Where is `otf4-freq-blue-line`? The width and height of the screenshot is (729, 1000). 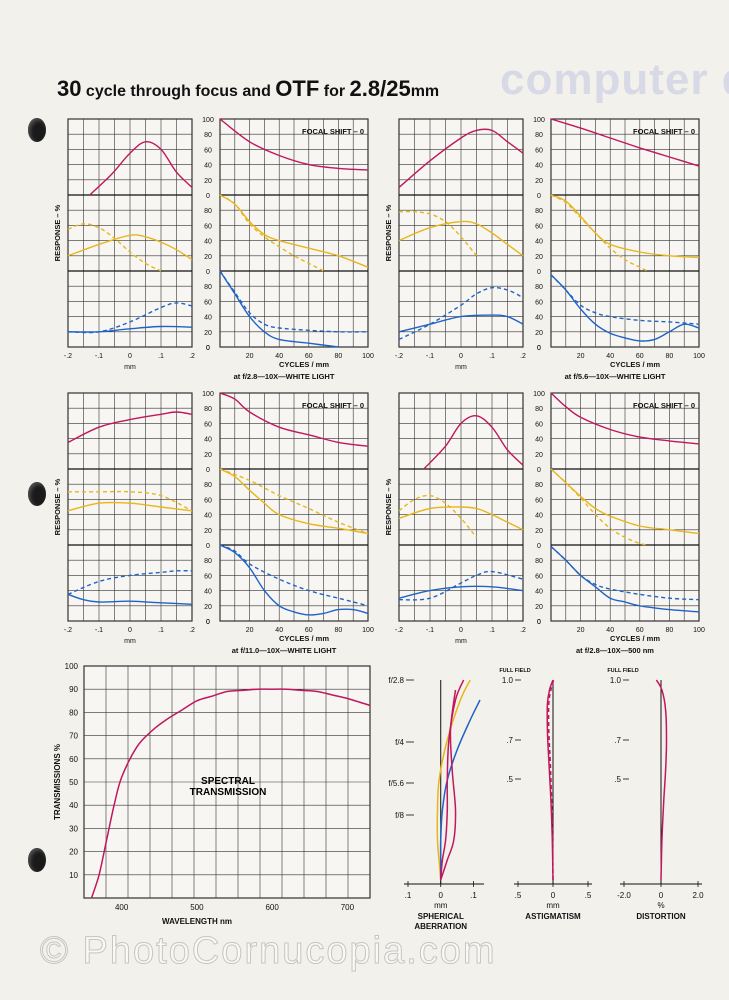
otf4-freq-blue-line is located at coordinates (625, 579).